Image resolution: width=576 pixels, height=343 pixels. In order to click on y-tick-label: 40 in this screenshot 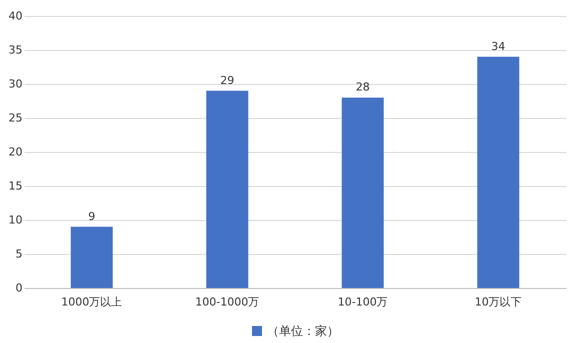, I will do `click(15, 16)`.